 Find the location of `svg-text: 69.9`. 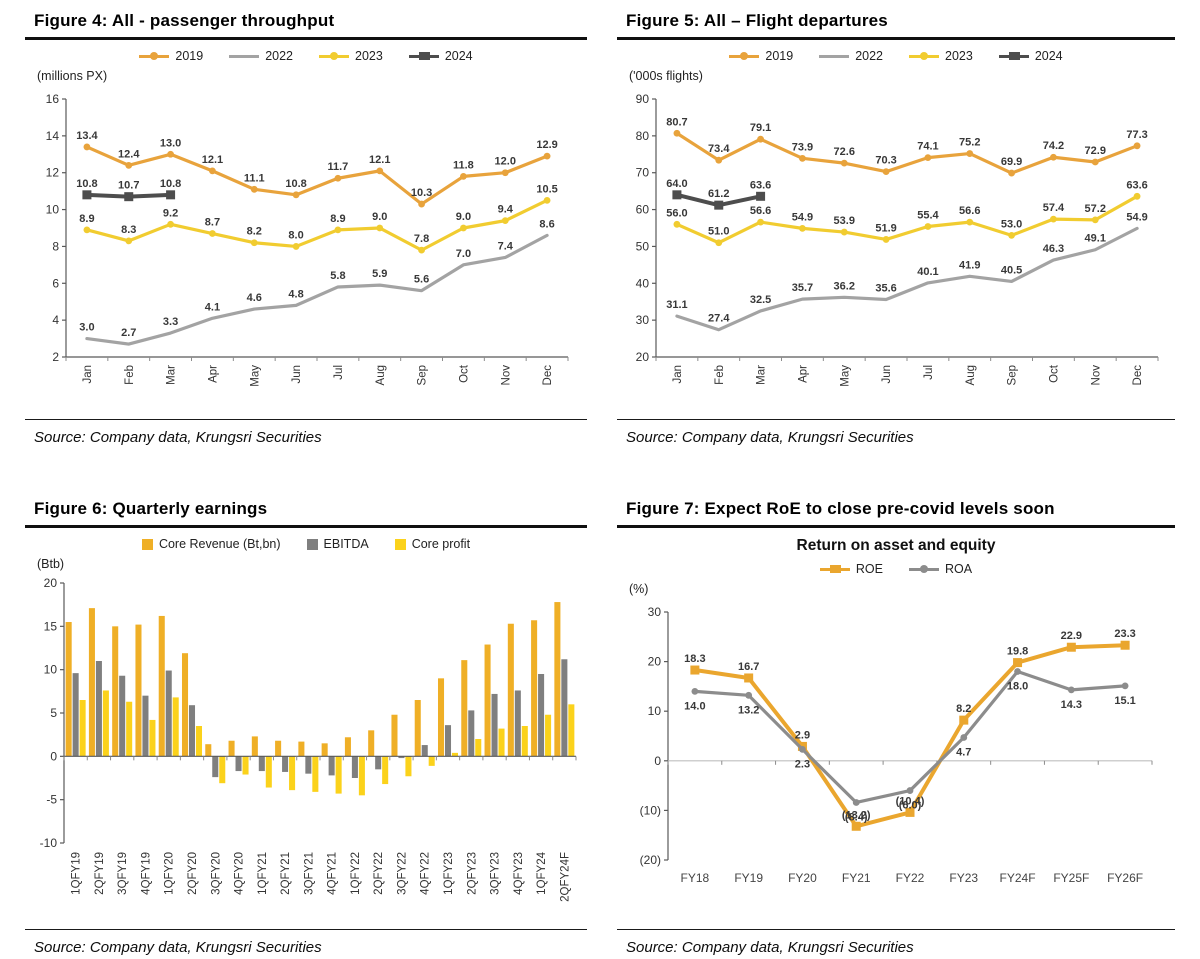

svg-text: 69.9 is located at coordinates (1011, 162).